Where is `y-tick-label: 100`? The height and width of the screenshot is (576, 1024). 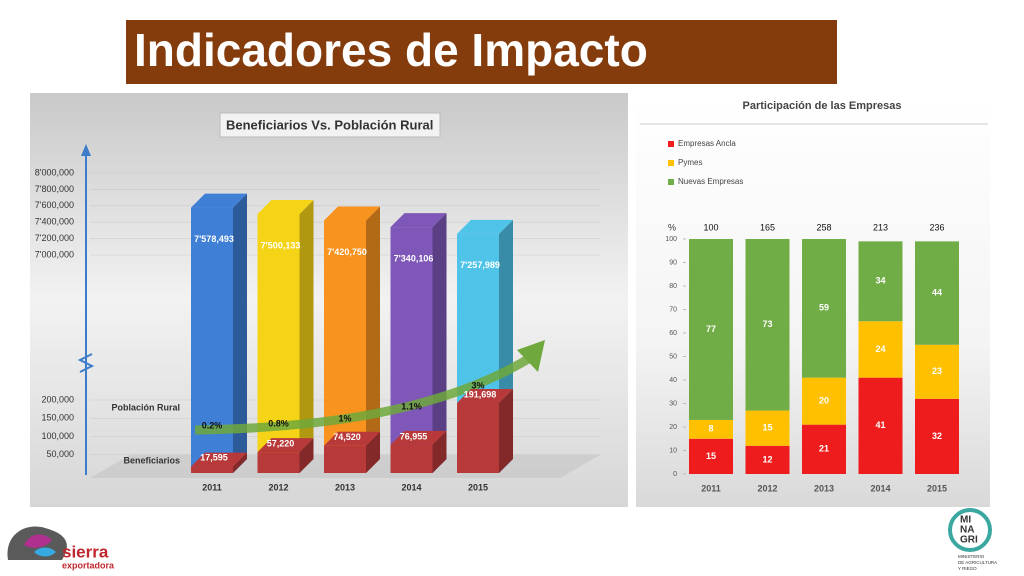
y-tick-label: 100 is located at coordinates (671, 239).